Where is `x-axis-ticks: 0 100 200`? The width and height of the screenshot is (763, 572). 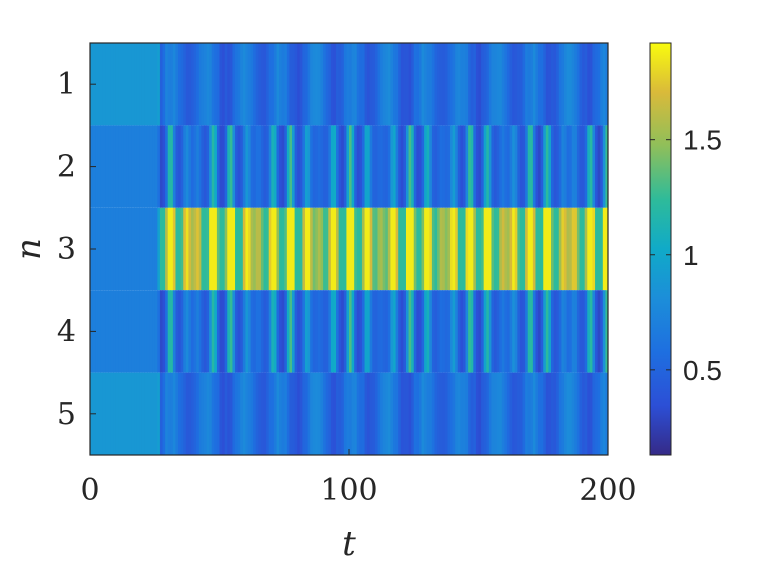
x-axis-ticks: 0 100 200 is located at coordinates (358, 478).